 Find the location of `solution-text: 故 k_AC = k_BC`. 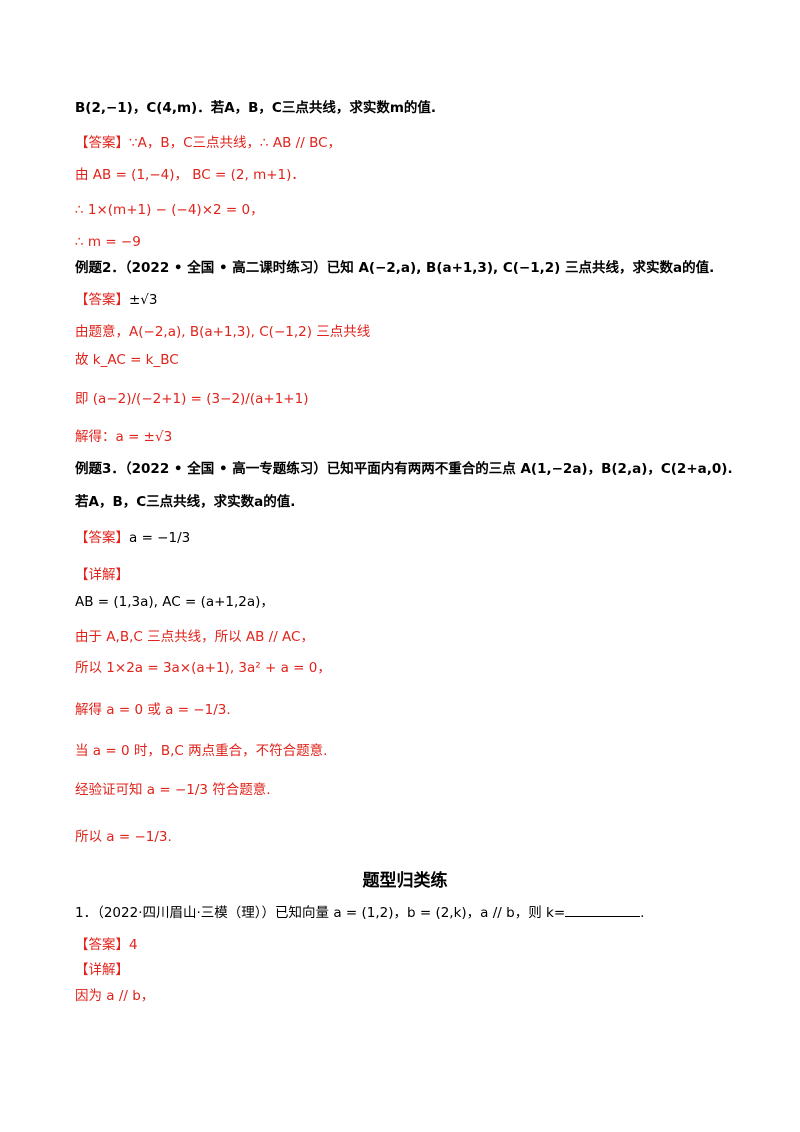

solution-text: 故 k_AC = k_BC is located at coordinates (127, 360).